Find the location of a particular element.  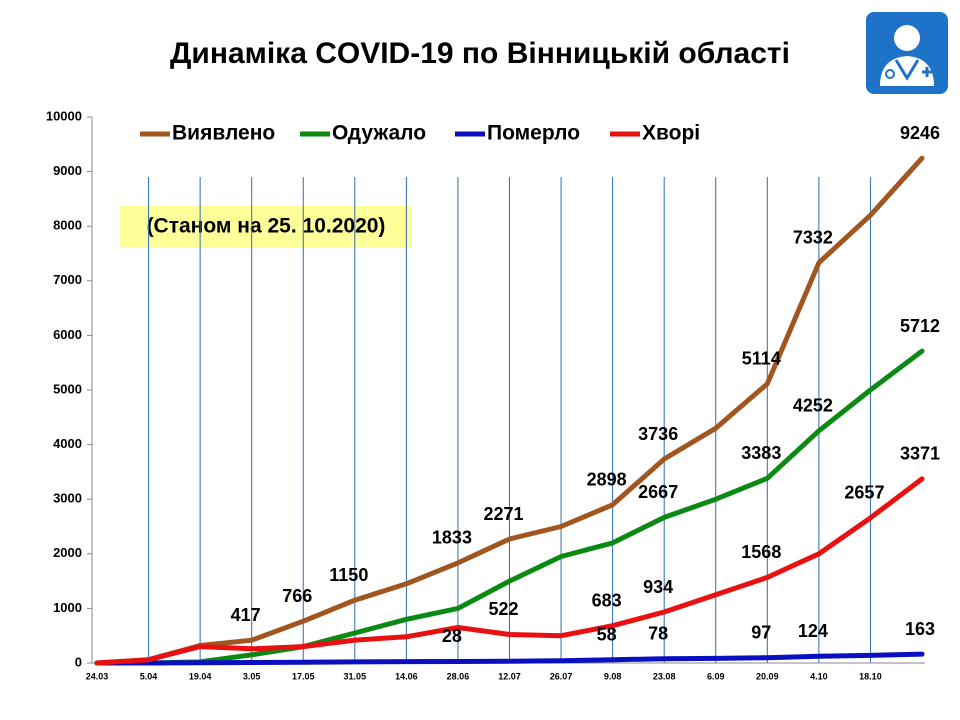

data-label: 3371 is located at coordinates (920, 454).